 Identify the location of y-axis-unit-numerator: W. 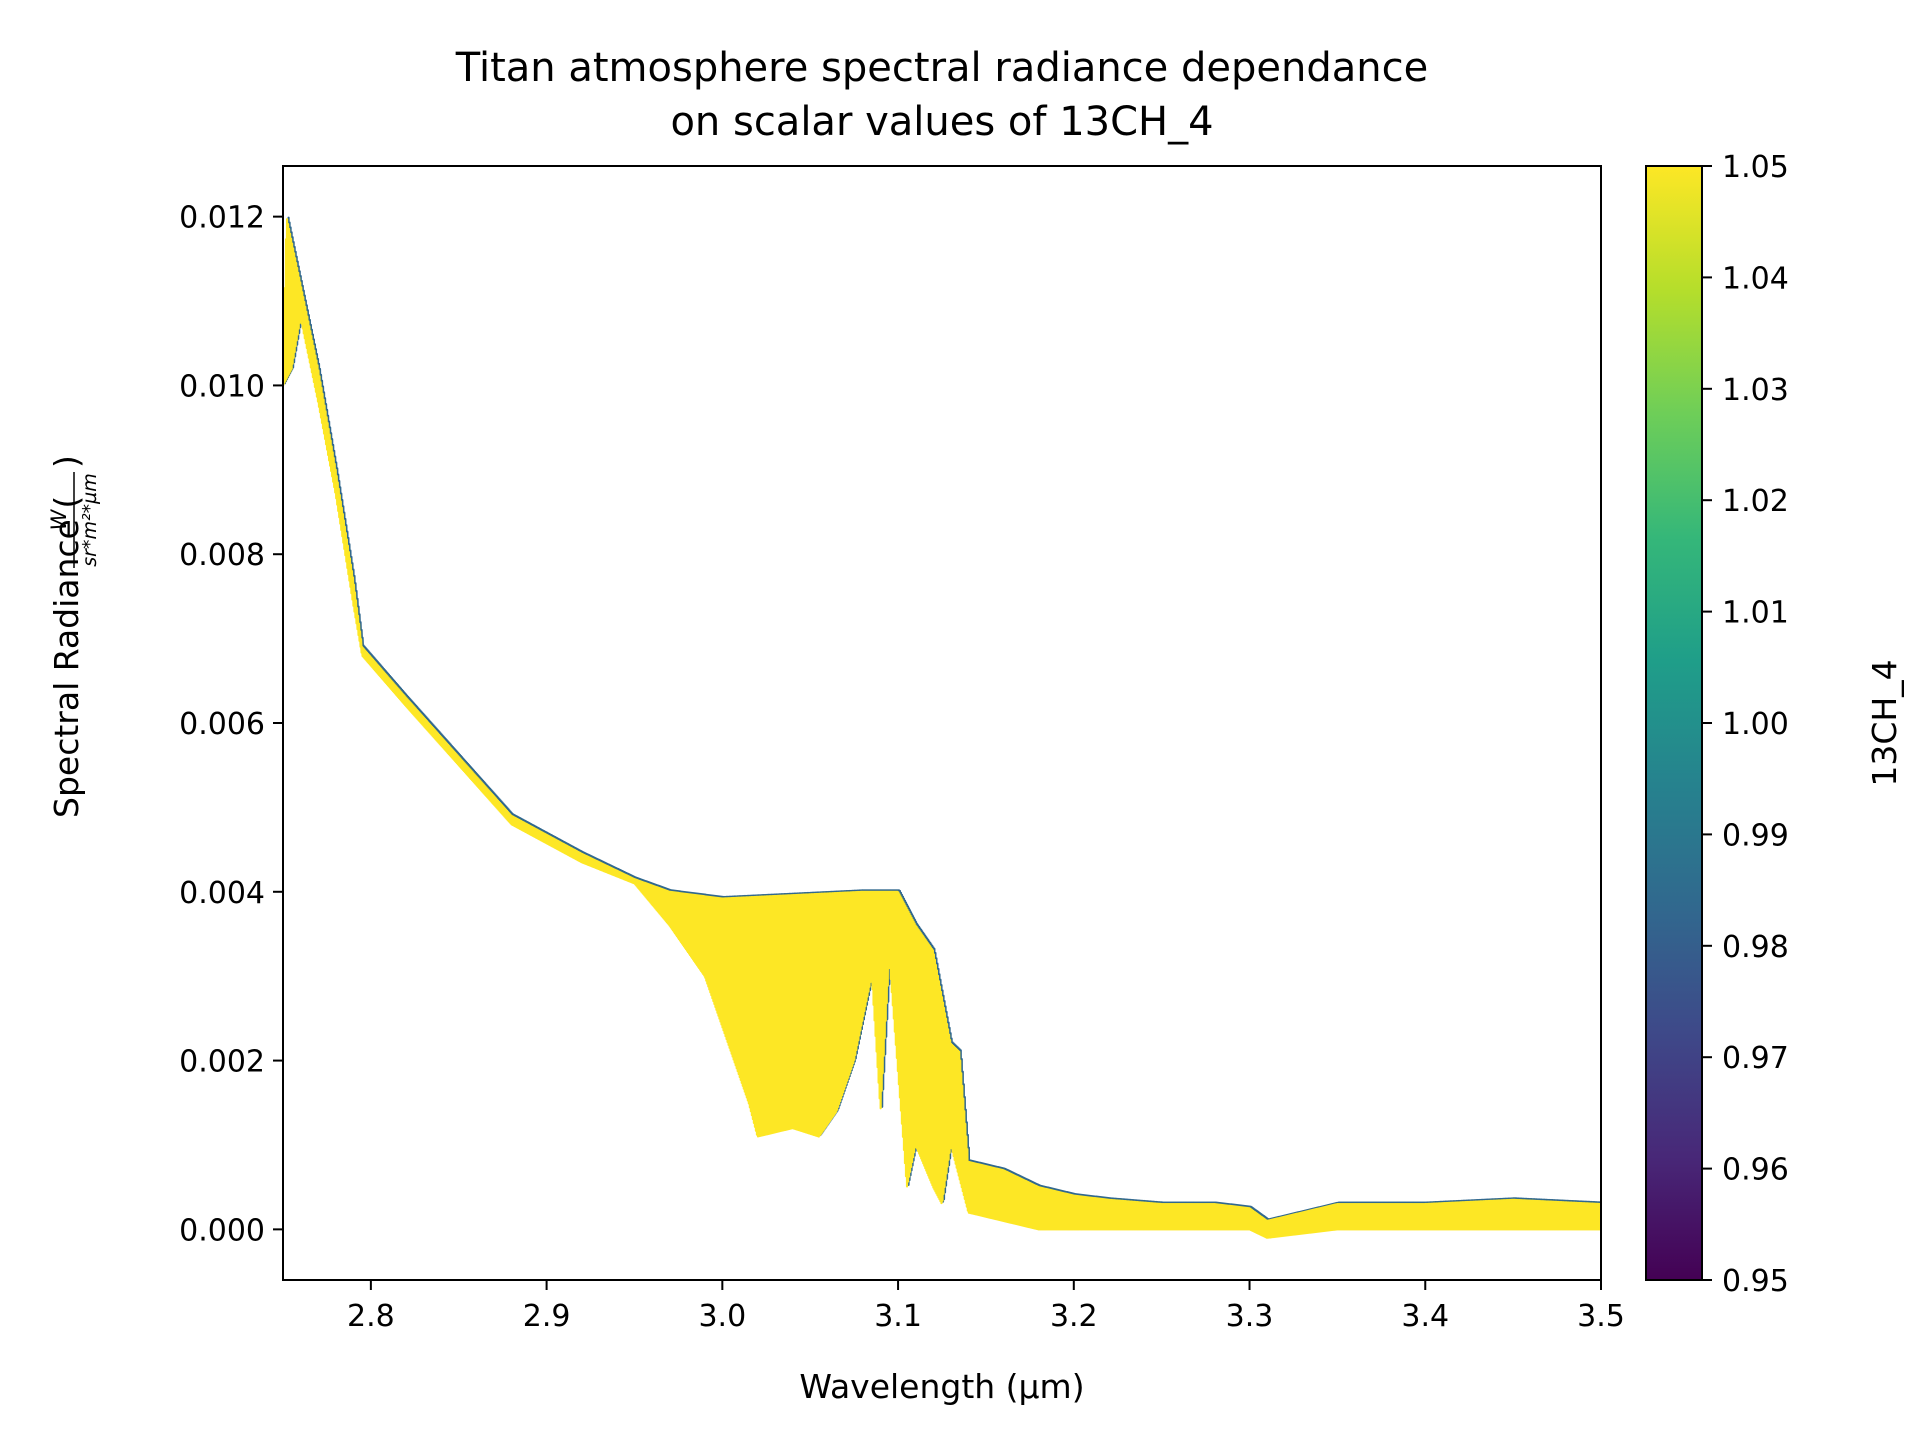
(59, 519).